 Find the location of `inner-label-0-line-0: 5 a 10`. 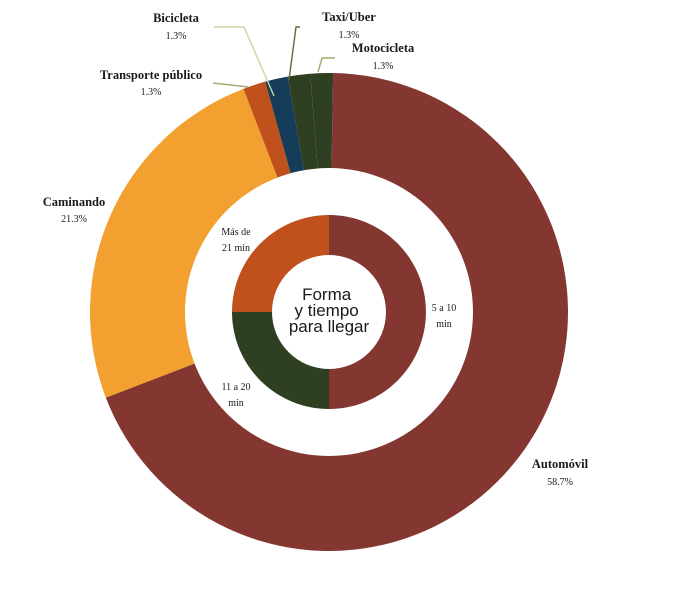

inner-label-0-line-0: 5 a 10 is located at coordinates (444, 308).